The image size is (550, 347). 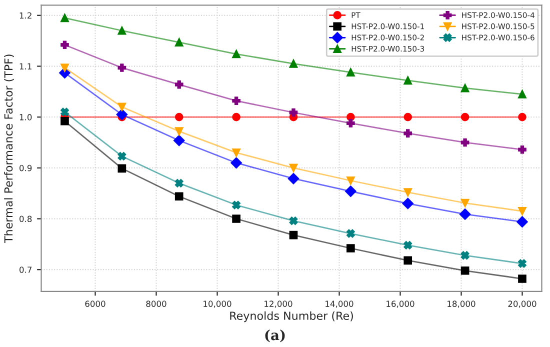 What do you see at coordinates (218, 304) in the screenshot?
I see `x-tick-label: 10,000` at bounding box center [218, 304].